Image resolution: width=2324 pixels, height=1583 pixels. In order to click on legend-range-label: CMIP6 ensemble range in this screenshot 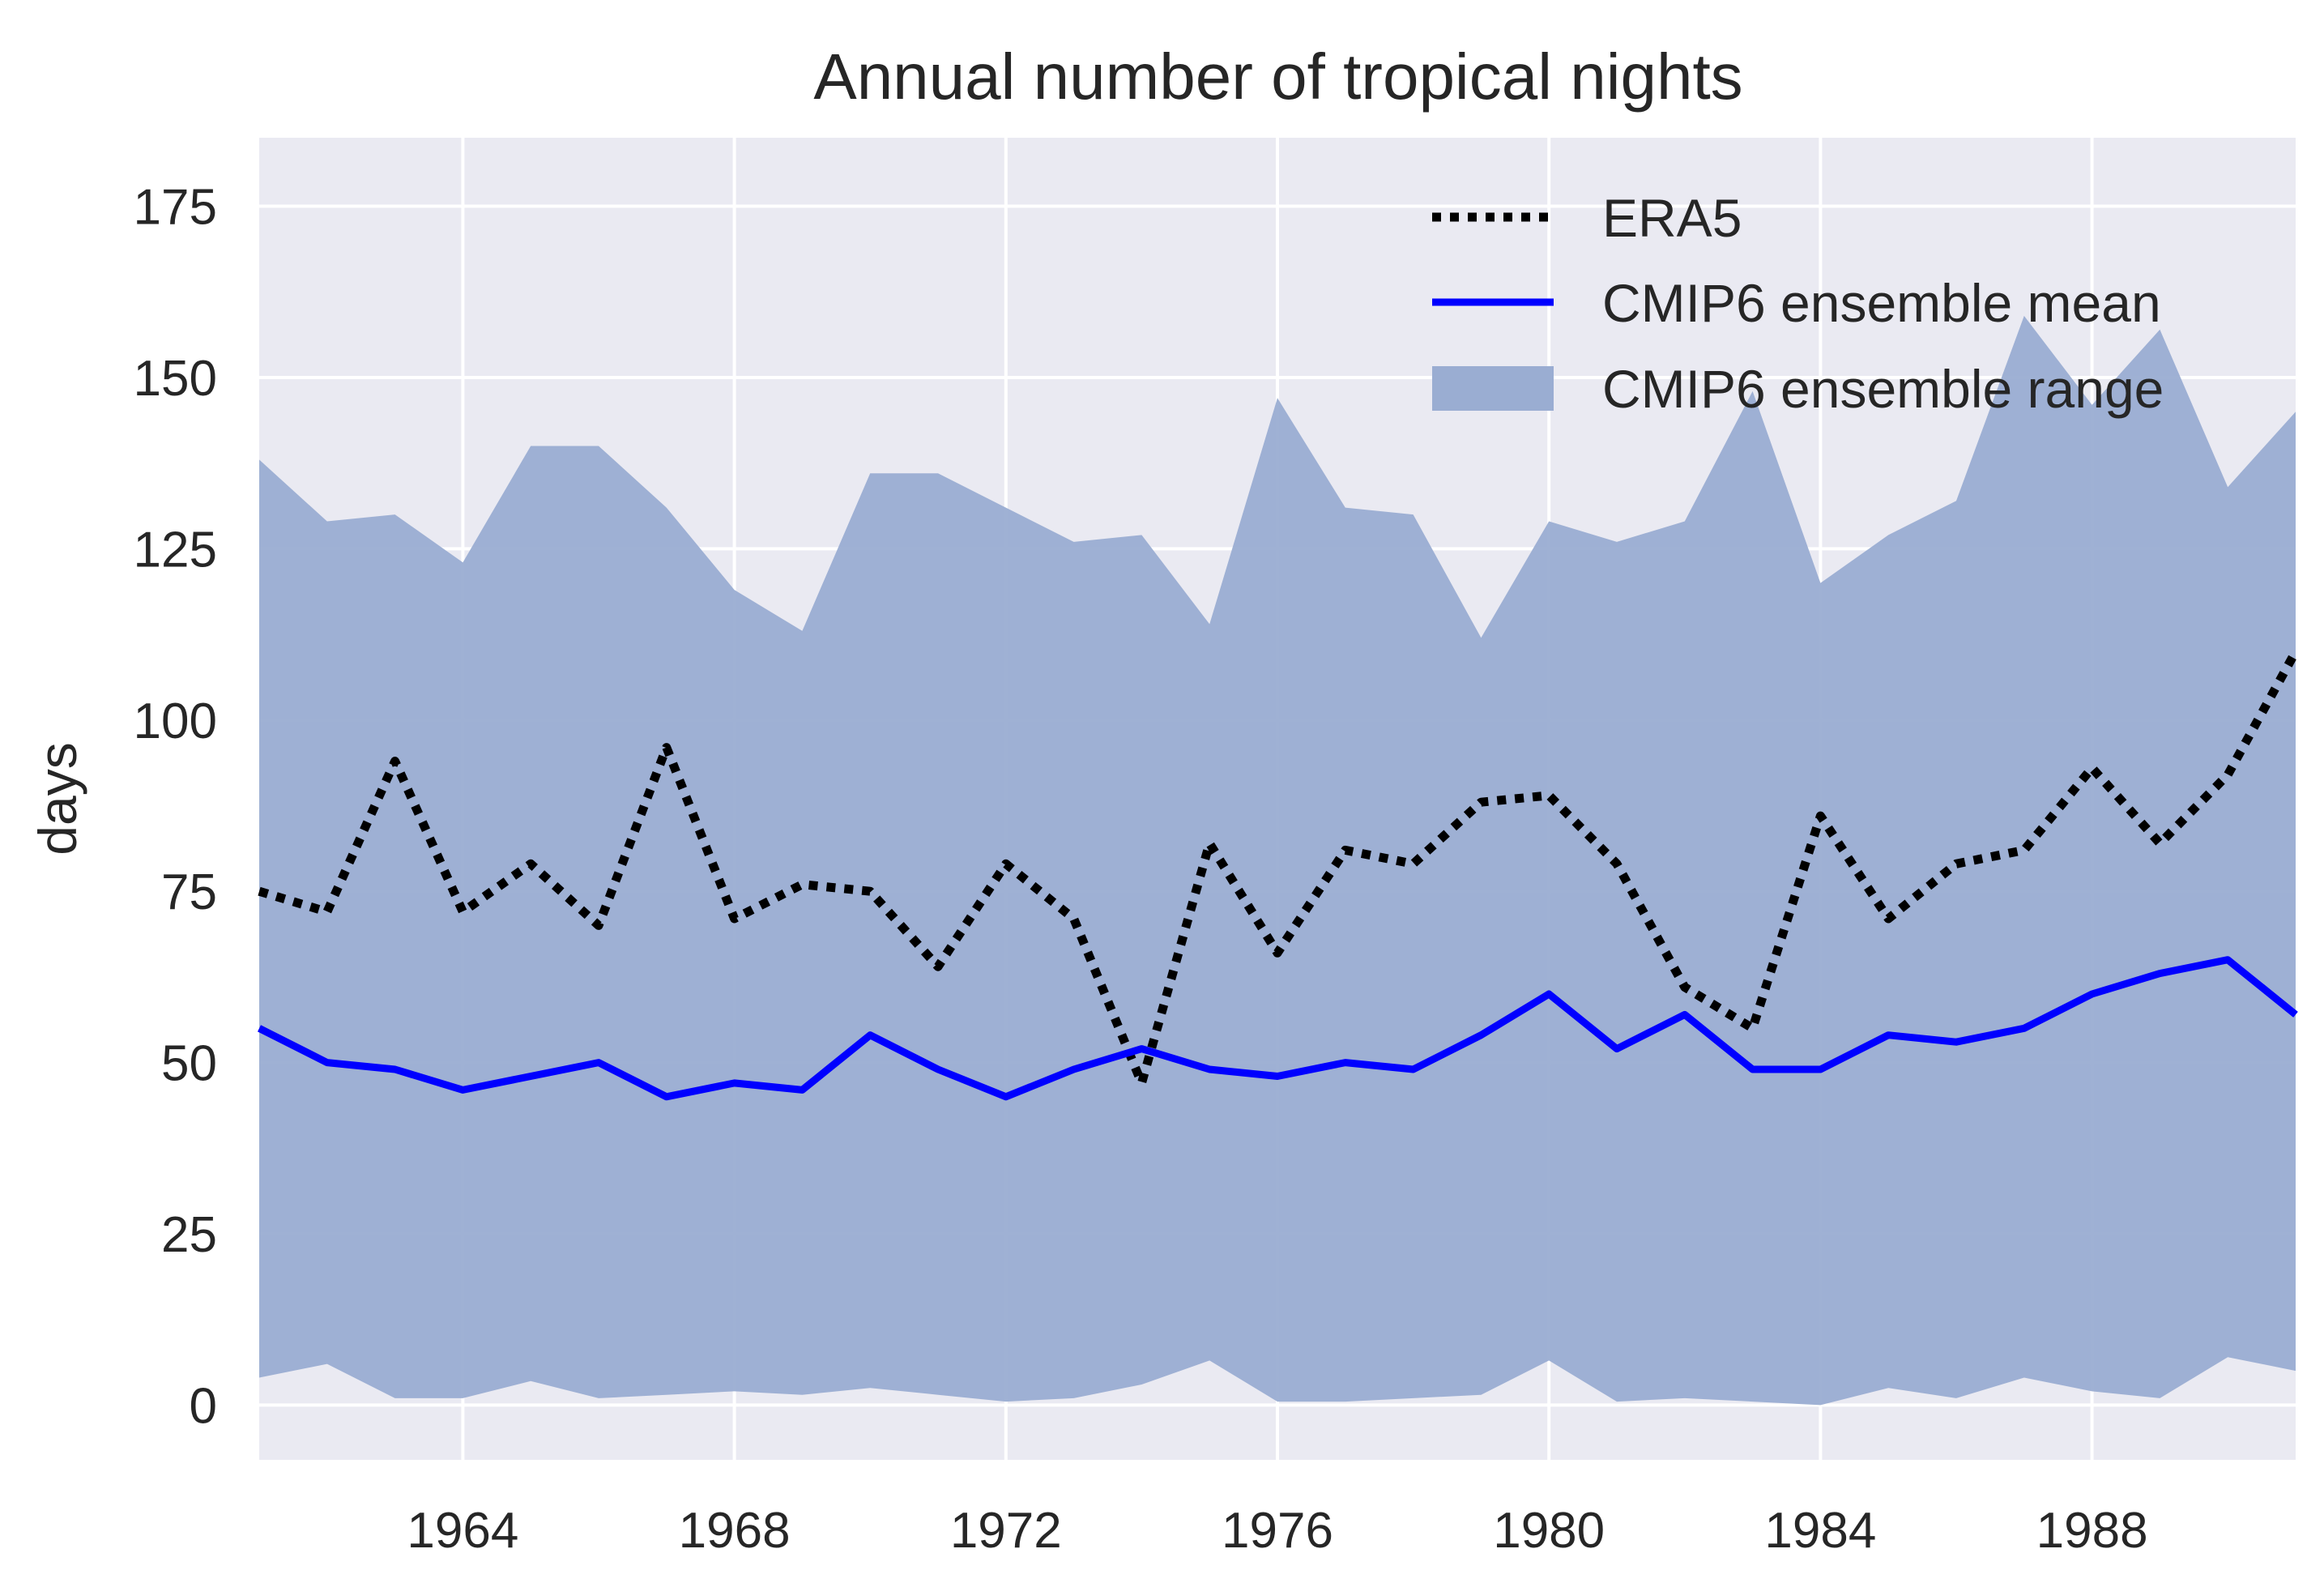, I will do `click(1883, 389)`.